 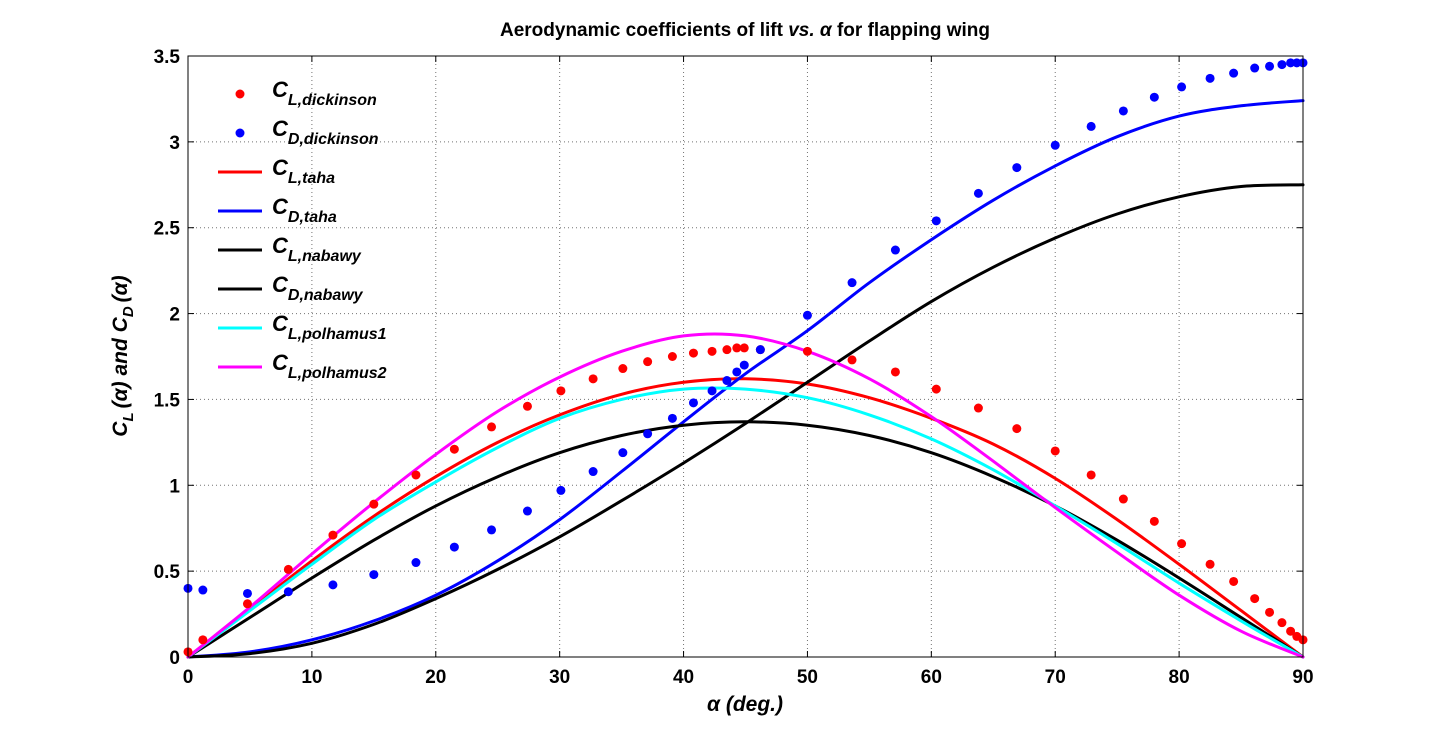 I want to click on legend-entry: CD,dickinson, so click(x=307, y=132).